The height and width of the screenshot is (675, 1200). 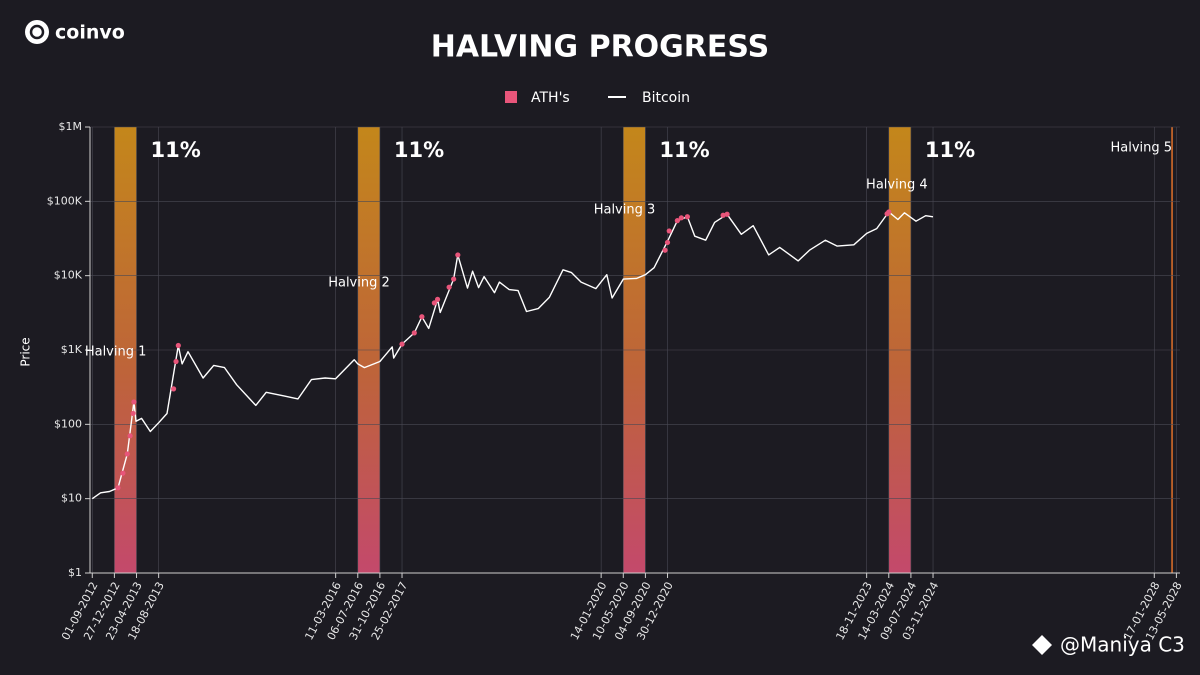 I want to click on halving-label: Halving 3, so click(x=625, y=210).